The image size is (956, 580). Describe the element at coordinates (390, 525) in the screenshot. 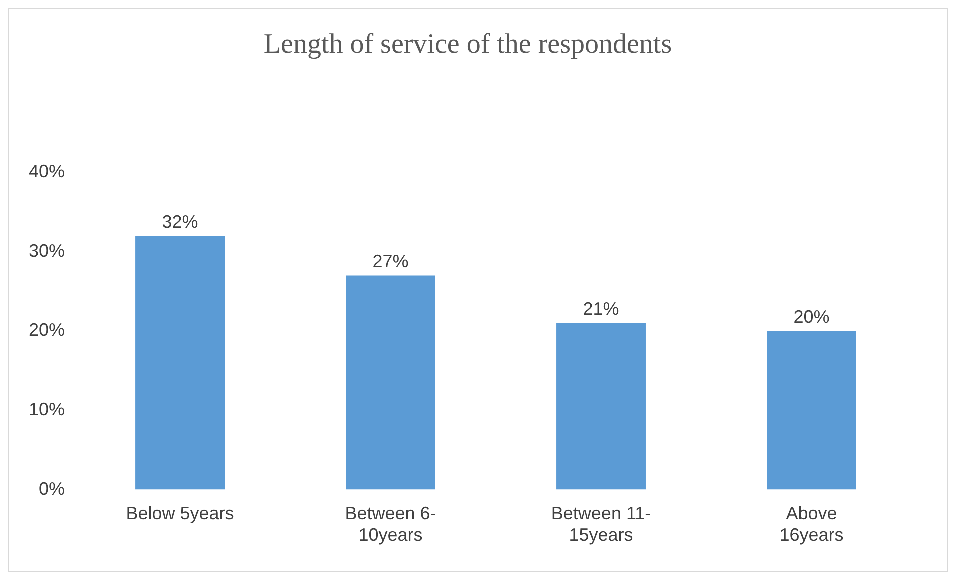

I see `x-tick-label: Between 6-10years` at that location.